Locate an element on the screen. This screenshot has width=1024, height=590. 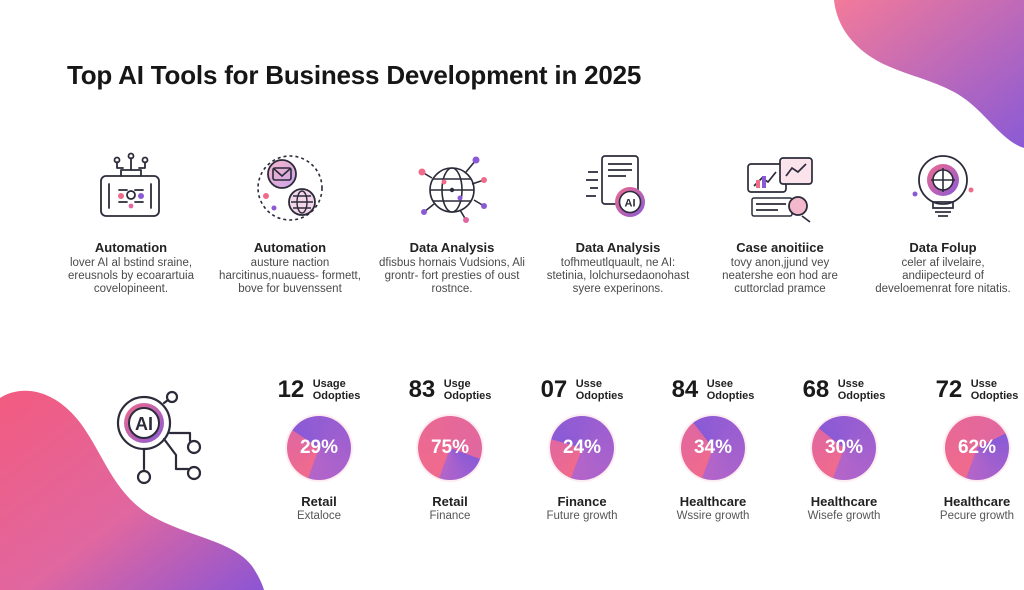
stat-number: 83 is located at coordinates (422, 389).